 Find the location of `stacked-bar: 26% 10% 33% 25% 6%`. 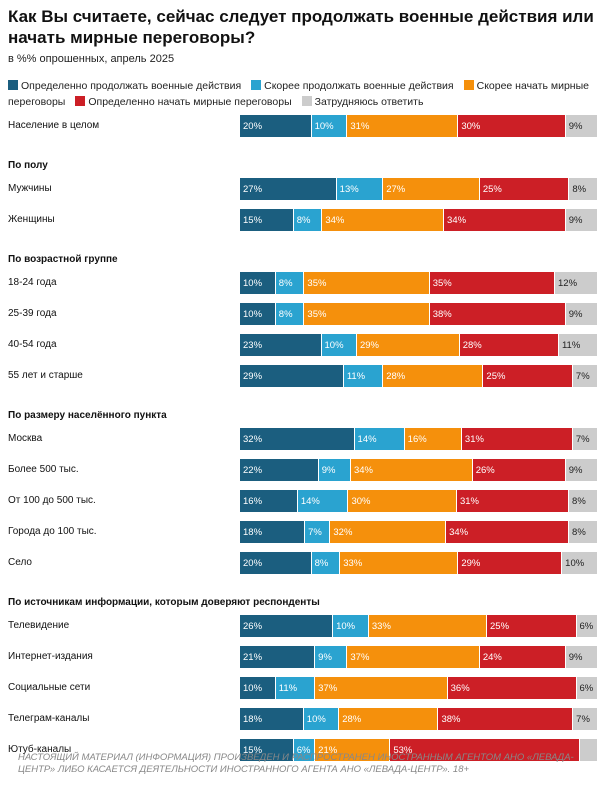

stacked-bar: 26% 10% 33% 25% 6% is located at coordinates (419, 626).